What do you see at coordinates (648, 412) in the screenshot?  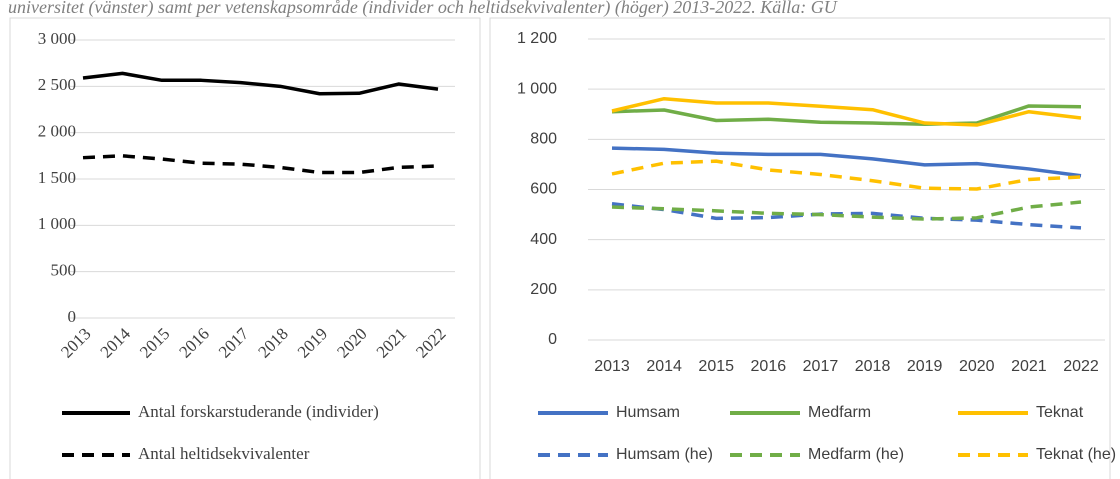 I see `legend-label: Humsam` at bounding box center [648, 412].